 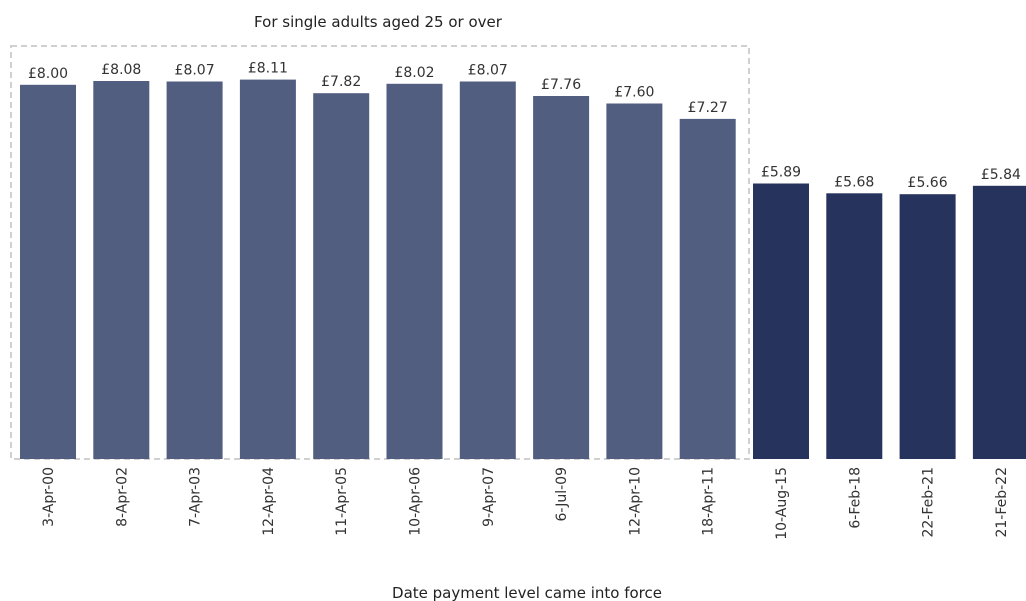 What do you see at coordinates (1002, 502) in the screenshot?
I see `x-tick-label: 21-Feb-22` at bounding box center [1002, 502].